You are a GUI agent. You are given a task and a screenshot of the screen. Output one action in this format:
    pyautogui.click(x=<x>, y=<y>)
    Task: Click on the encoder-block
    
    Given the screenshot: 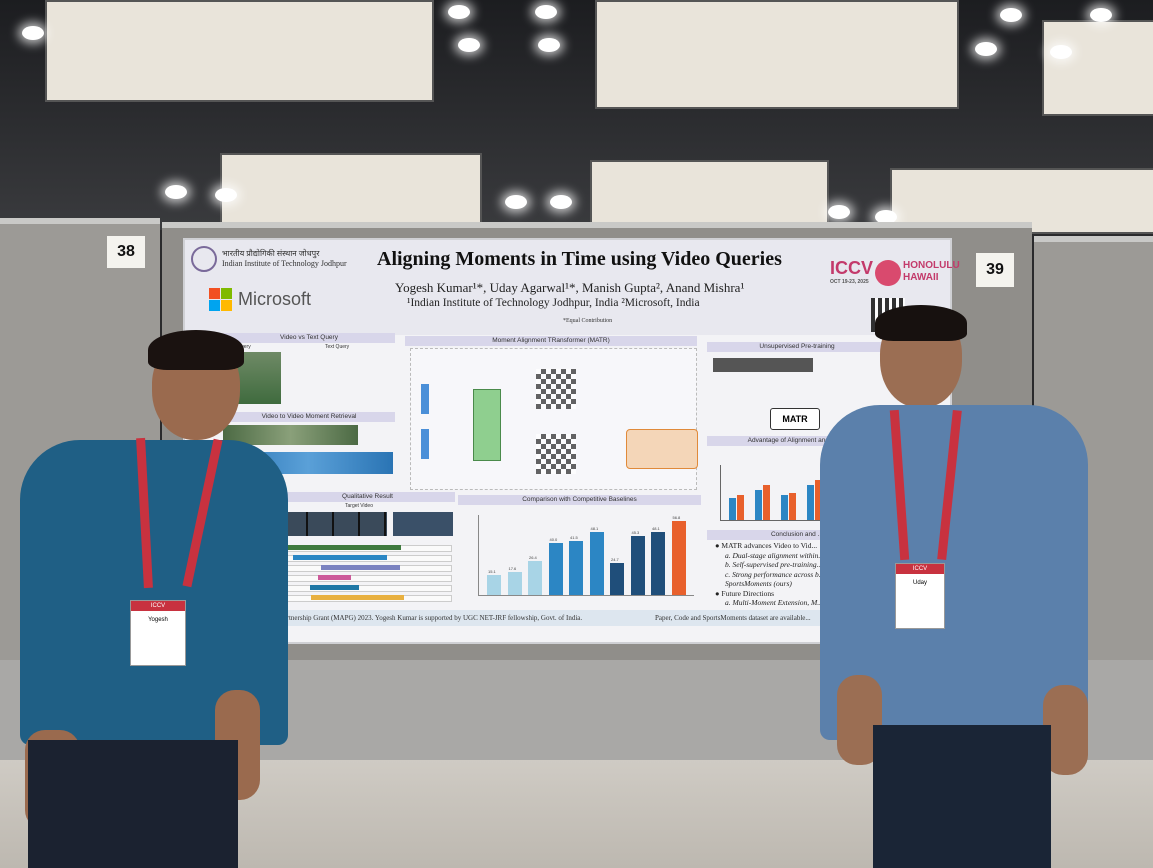 What is the action you would take?
    pyautogui.click(x=487, y=425)
    